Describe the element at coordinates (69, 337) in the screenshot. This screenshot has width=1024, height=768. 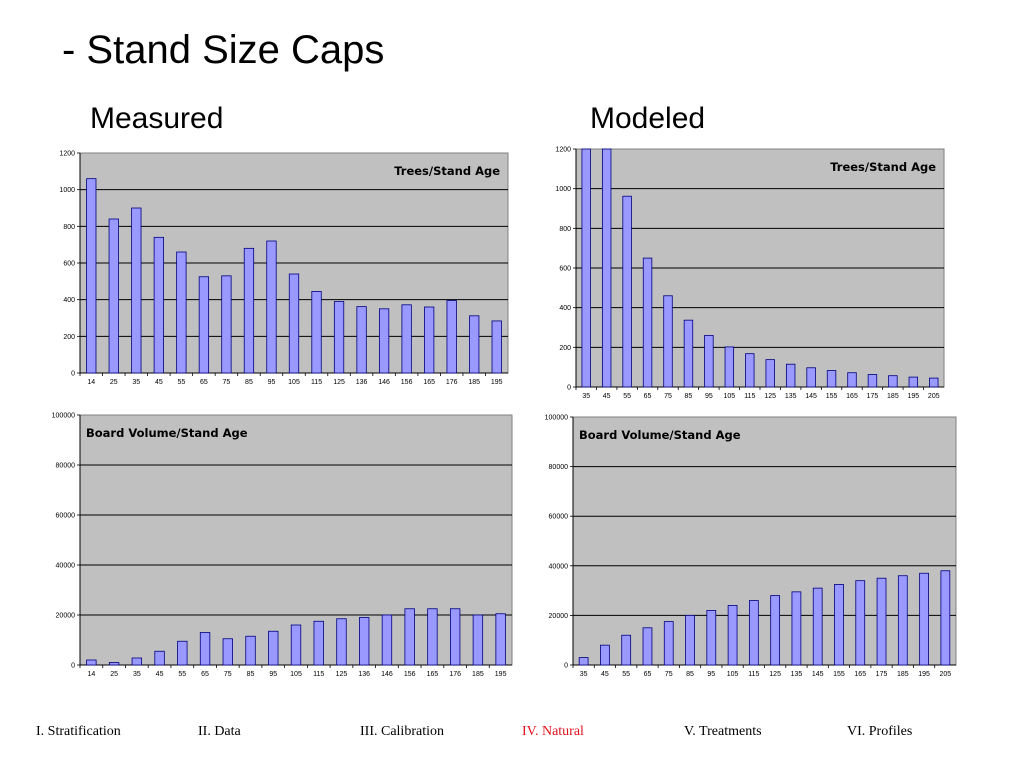
I see `y-tick-label: 200` at that location.